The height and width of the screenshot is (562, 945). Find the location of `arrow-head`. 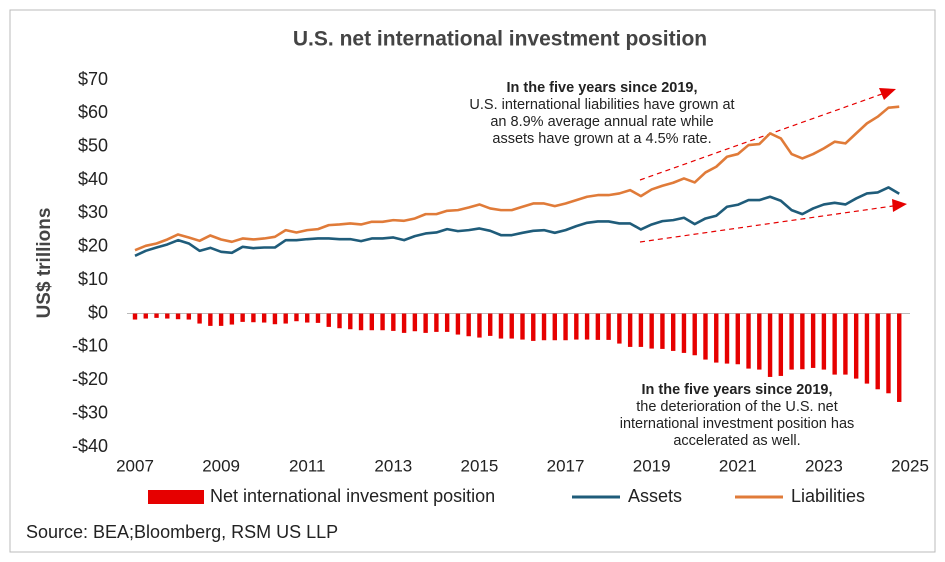

arrow-head is located at coordinates (887, 94).